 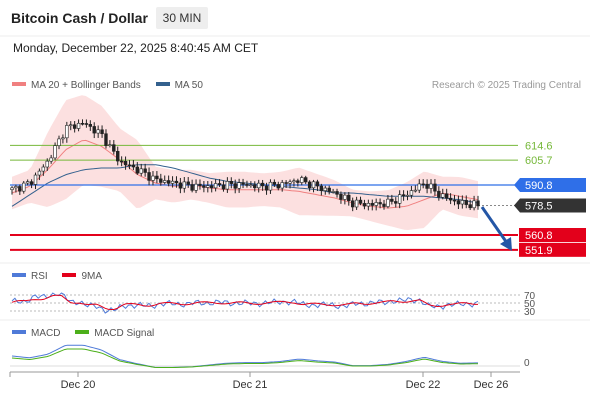 I want to click on rsi-tick-70: 70, so click(x=530, y=296).